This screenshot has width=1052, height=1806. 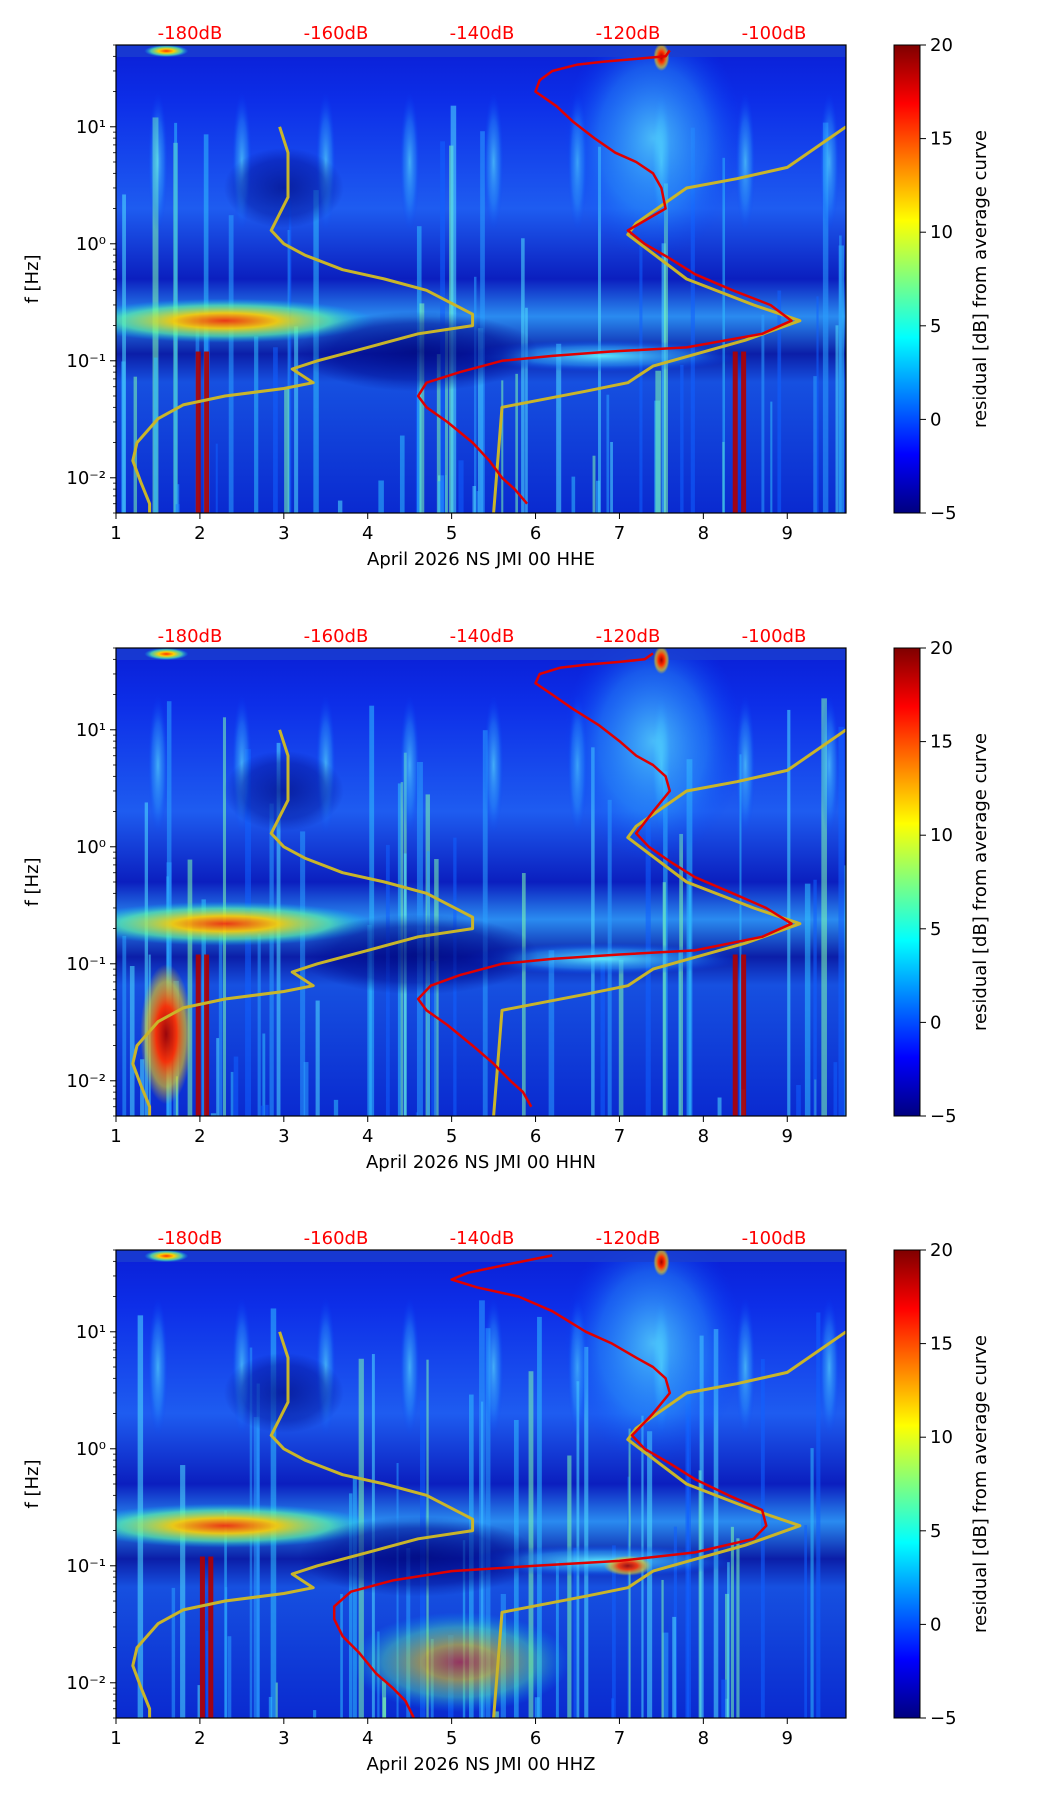 I want to click on x-tick-label: 5, so click(x=451, y=1136).